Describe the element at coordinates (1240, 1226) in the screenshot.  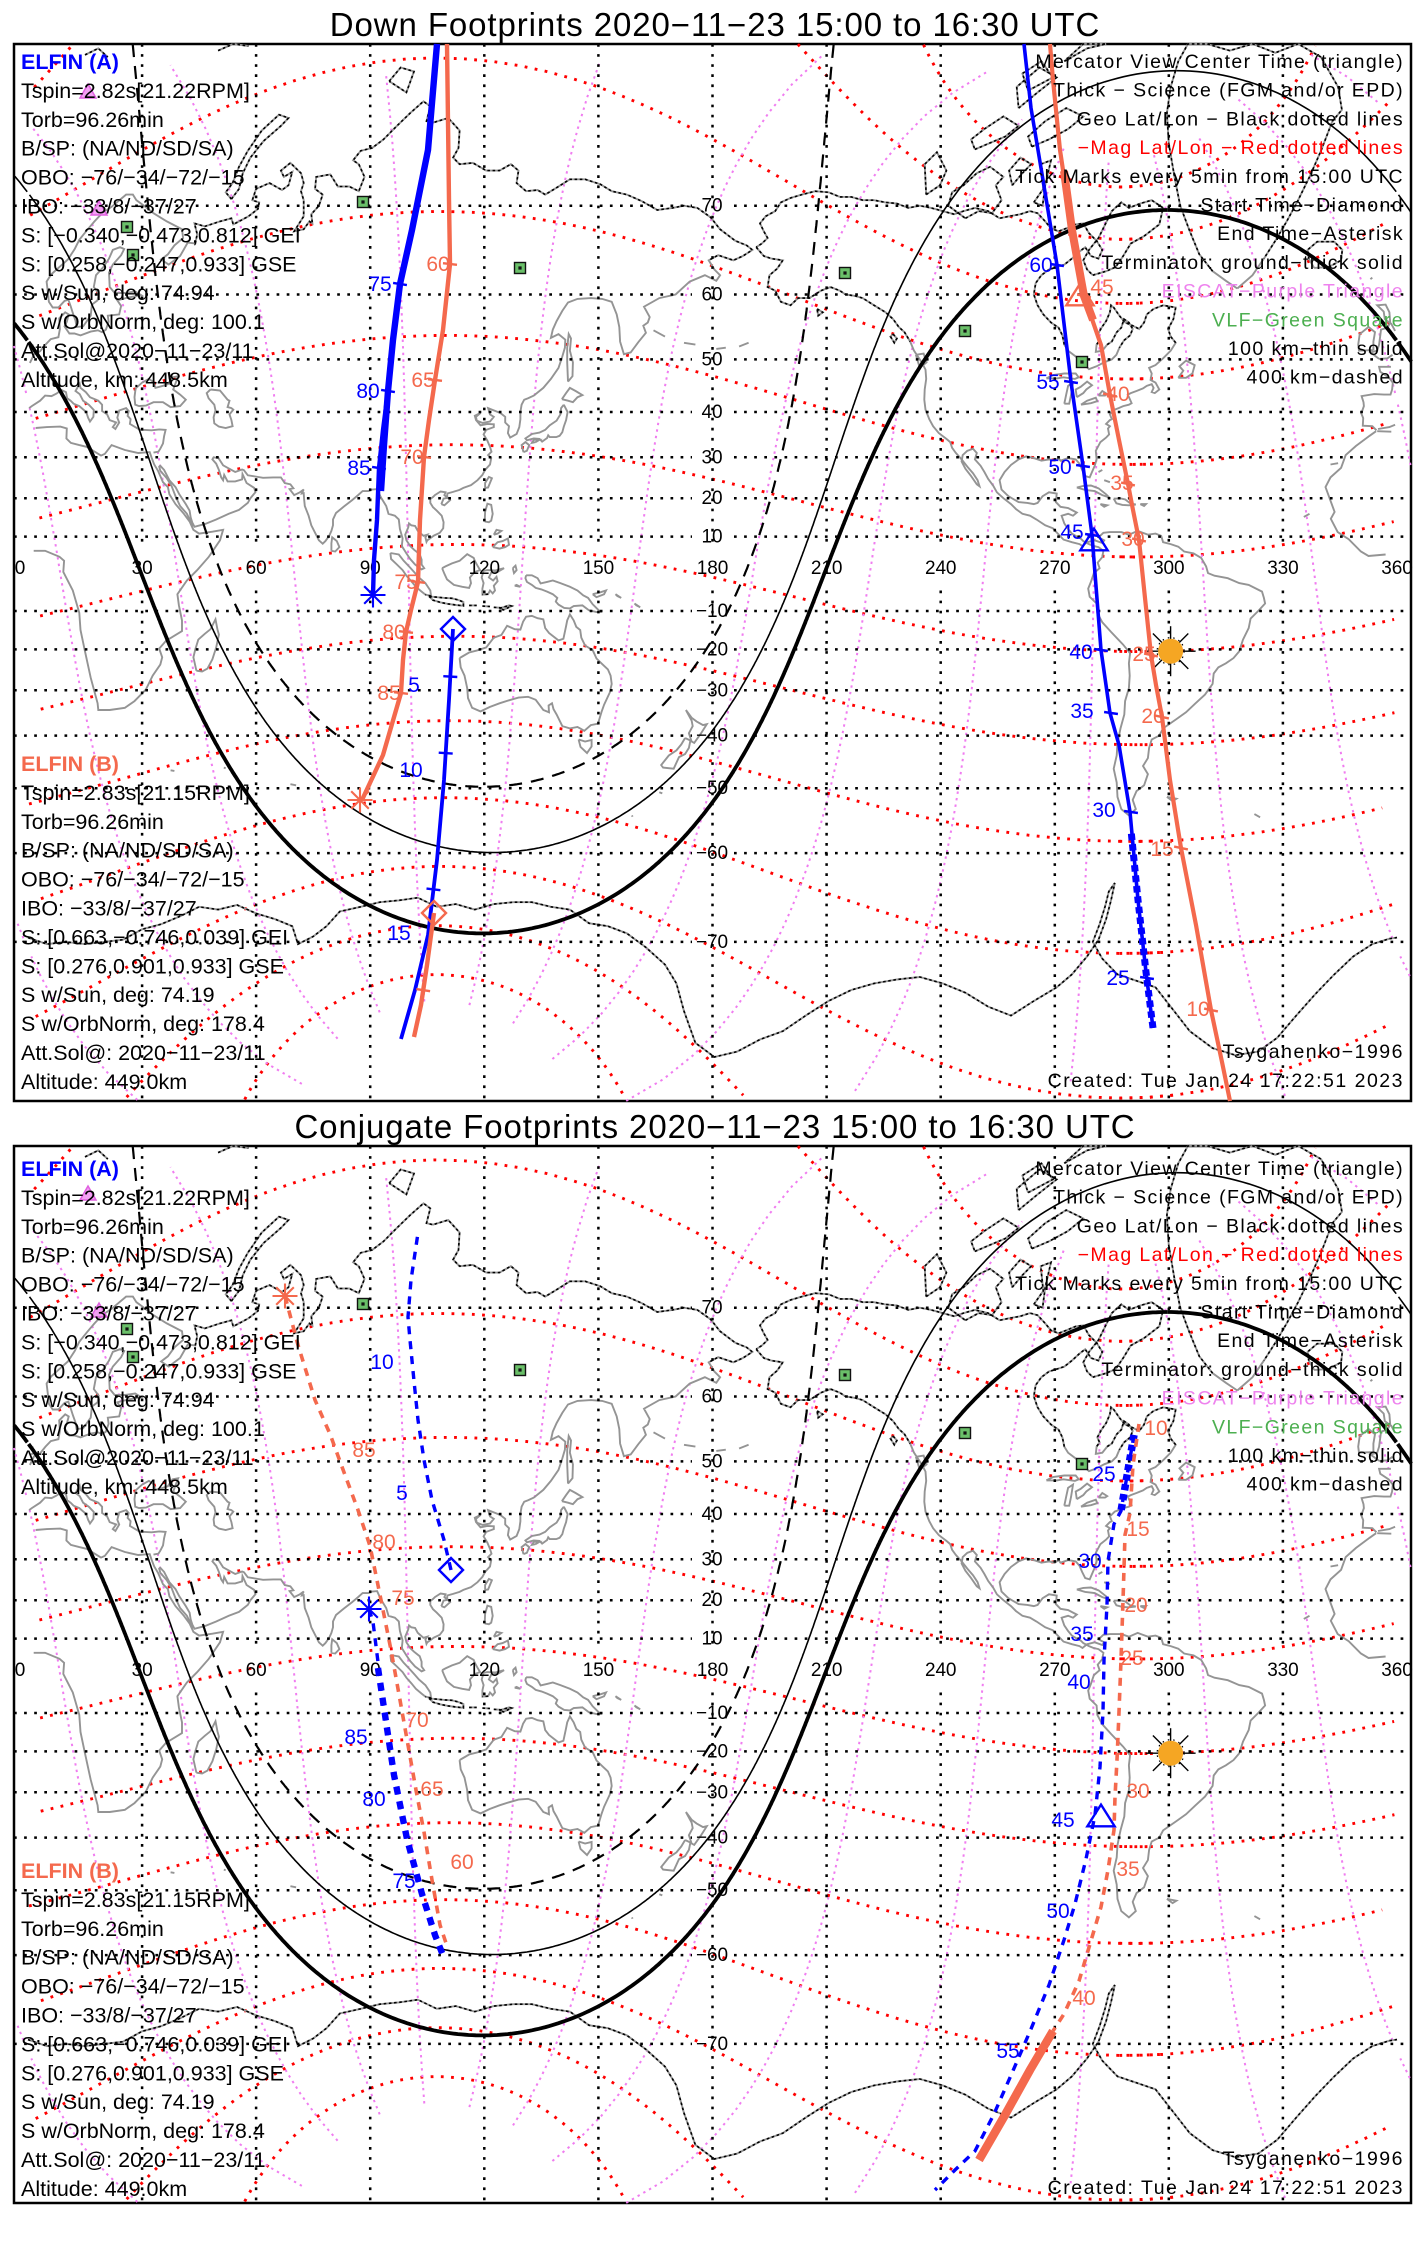
I see `svg-text:Geo Lat/Lon − Black dotted lin: Geo Lat/Lon − Black dotted lines` at that location.